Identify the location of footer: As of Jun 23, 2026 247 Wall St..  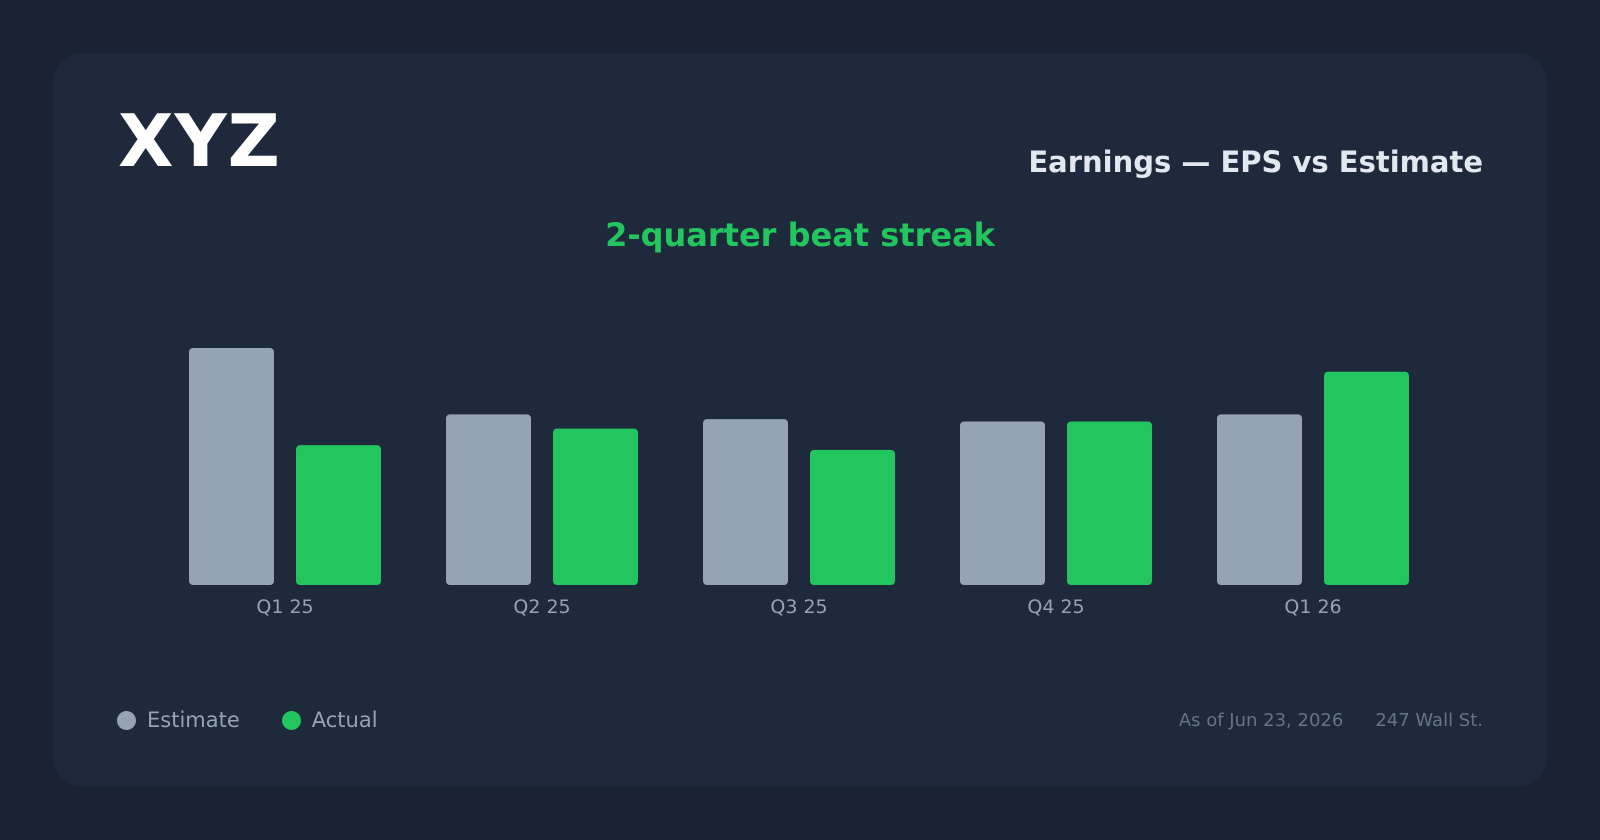
(1331, 720).